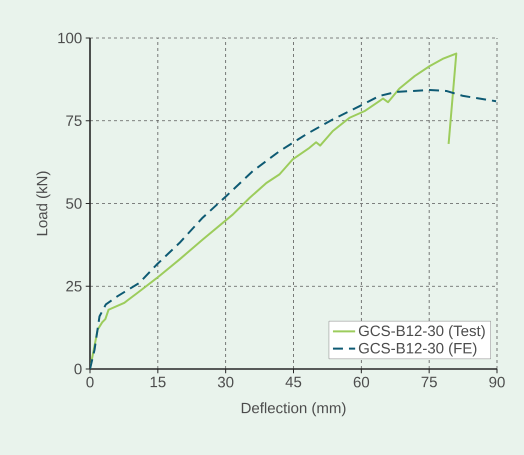 The height and width of the screenshot is (455, 524). What do you see at coordinates (158, 382) in the screenshot?
I see `x-tick-label: 15` at bounding box center [158, 382].